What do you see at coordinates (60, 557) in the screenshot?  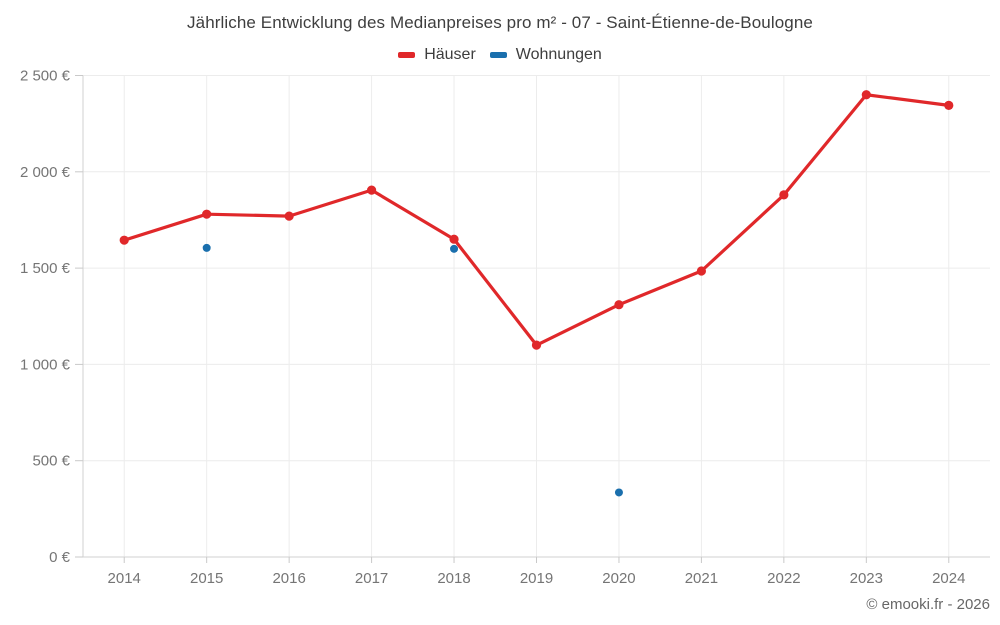 I see `y-tick-label: 0 €` at bounding box center [60, 557].